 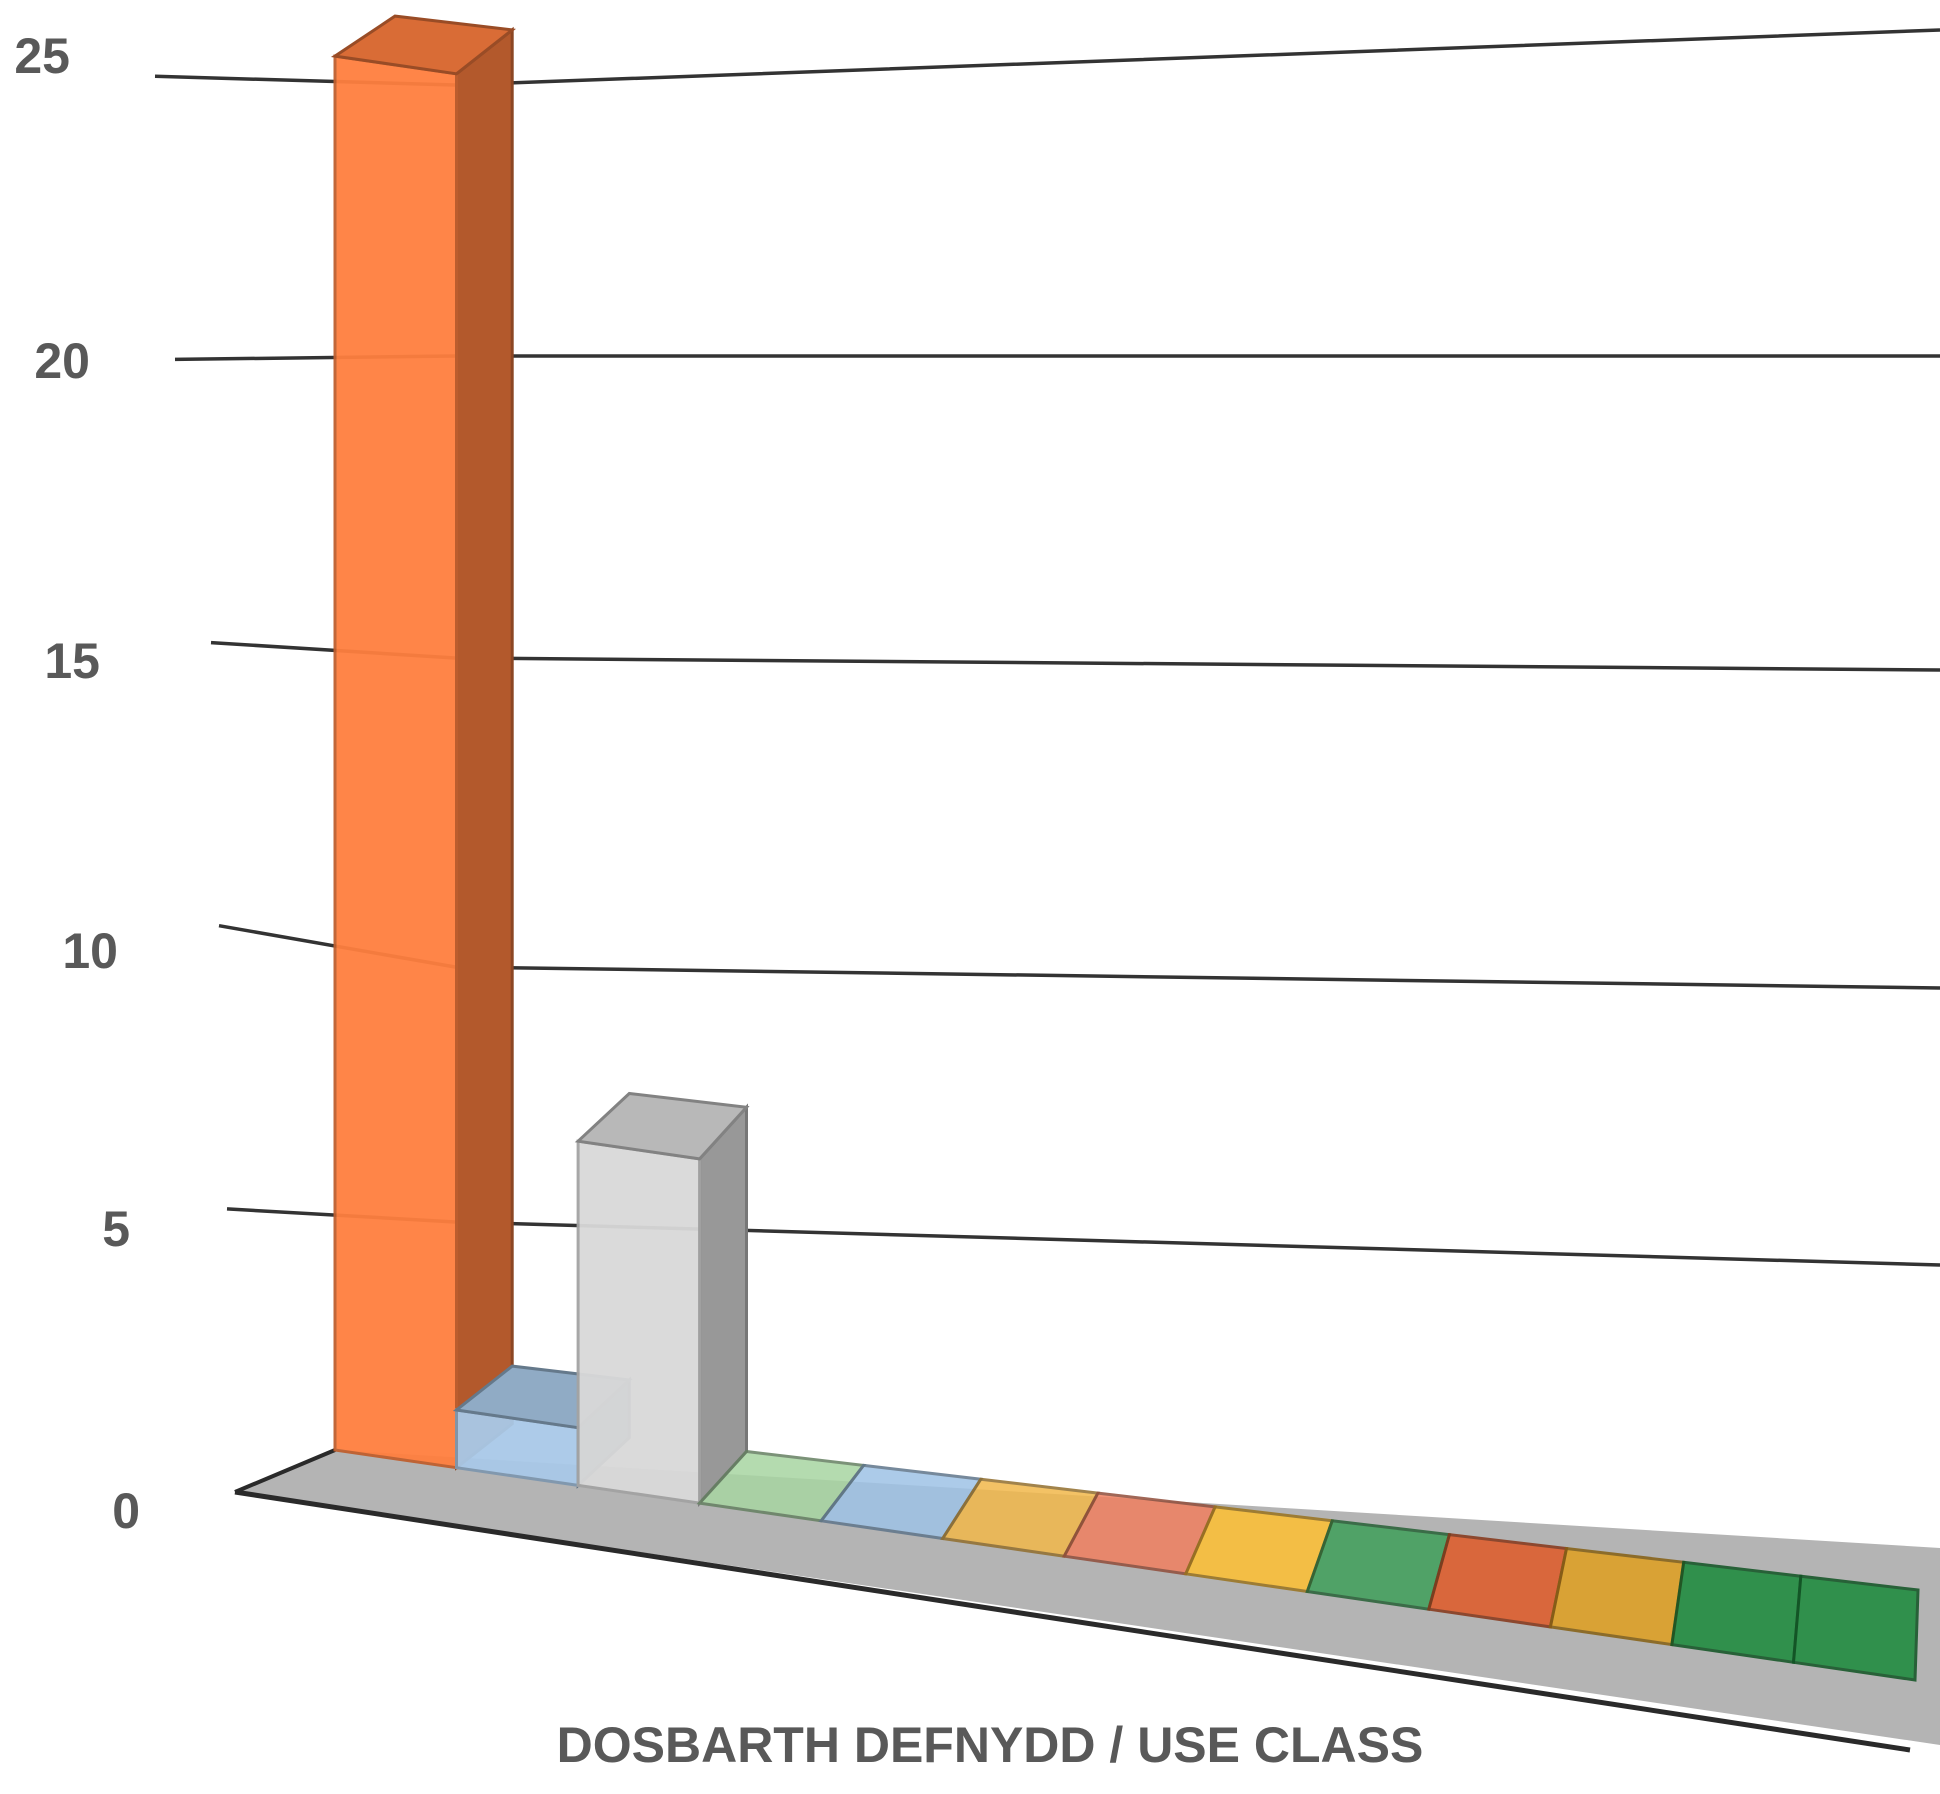 I want to click on bar-11-base, so click(x=1617, y=1596).